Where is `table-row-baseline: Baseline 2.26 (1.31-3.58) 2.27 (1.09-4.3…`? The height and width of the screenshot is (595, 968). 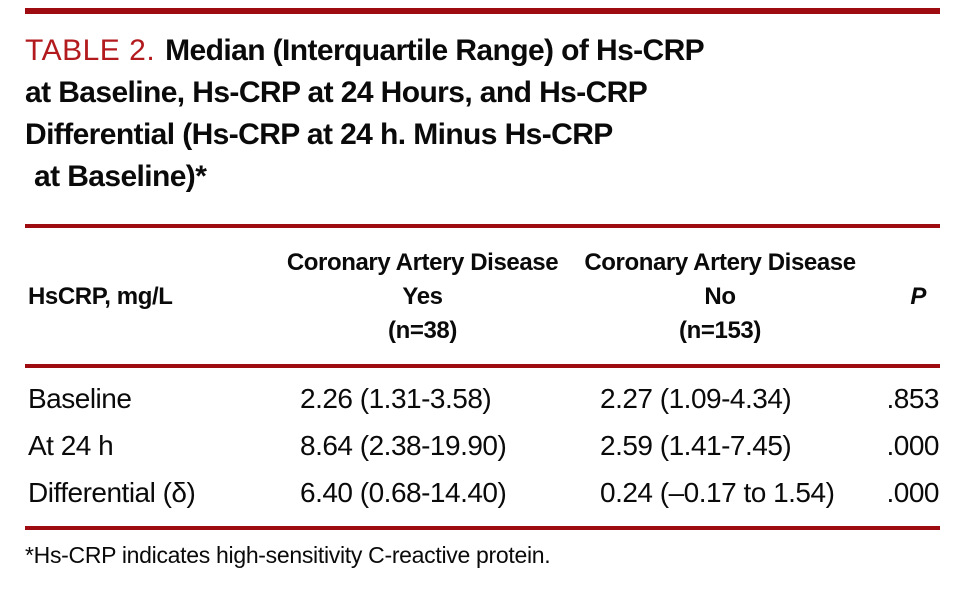
table-row-baseline: Baseline 2.26 (1.31-3.58) 2.27 (1.09-4.3… is located at coordinates (482, 394).